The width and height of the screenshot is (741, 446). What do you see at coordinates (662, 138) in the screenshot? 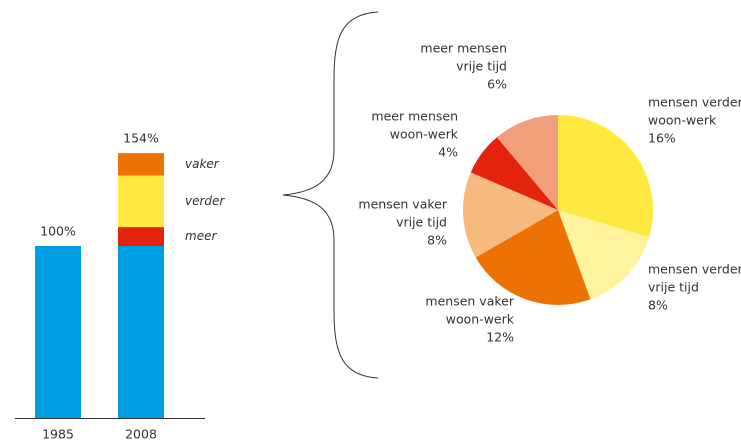
I see `slice-value-label: 16%` at bounding box center [662, 138].